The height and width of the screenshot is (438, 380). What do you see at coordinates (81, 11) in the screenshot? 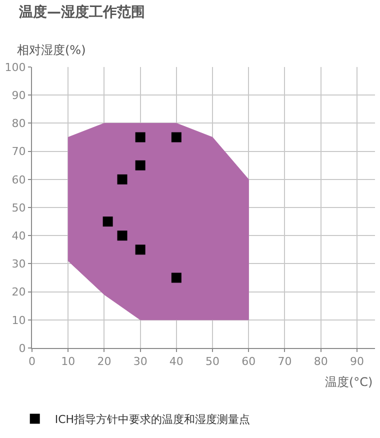
I see `chart-title: 温度—湿度工作范围` at bounding box center [81, 11].